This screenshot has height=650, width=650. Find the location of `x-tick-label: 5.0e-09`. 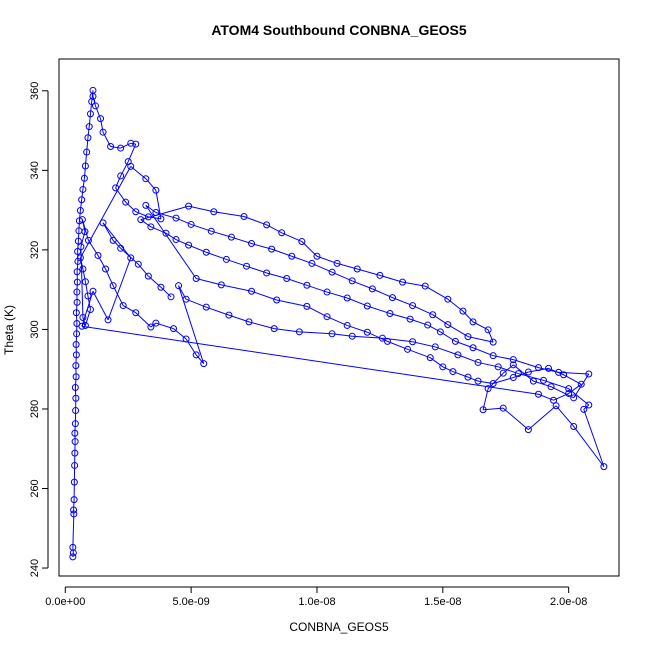

x-tick-label: 5.0e-09 is located at coordinates (190, 602).